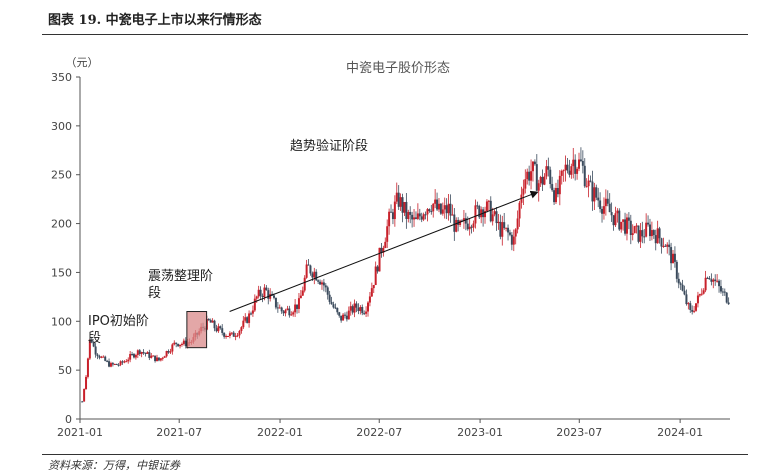 This screenshot has height=473, width=775. I want to click on chart-title: 中瓷电子股价形态, so click(398, 68).